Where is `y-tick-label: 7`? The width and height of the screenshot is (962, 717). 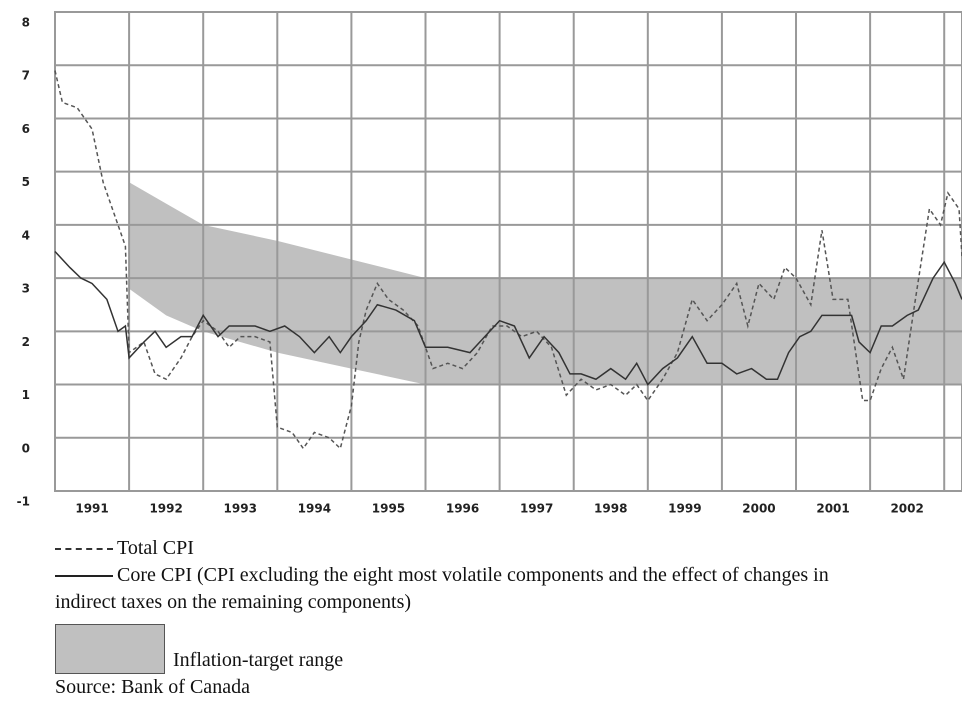
y-tick-label: 7 is located at coordinates (26, 76).